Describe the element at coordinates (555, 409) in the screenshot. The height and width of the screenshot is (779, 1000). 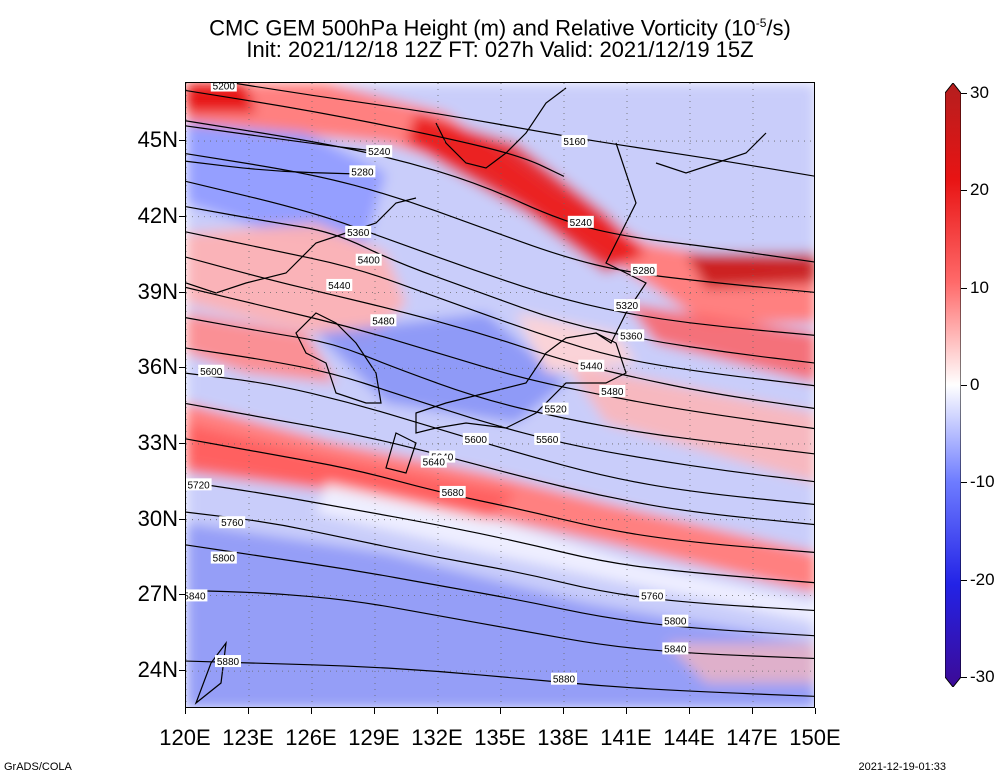
I see `contour-label: 5520` at that location.